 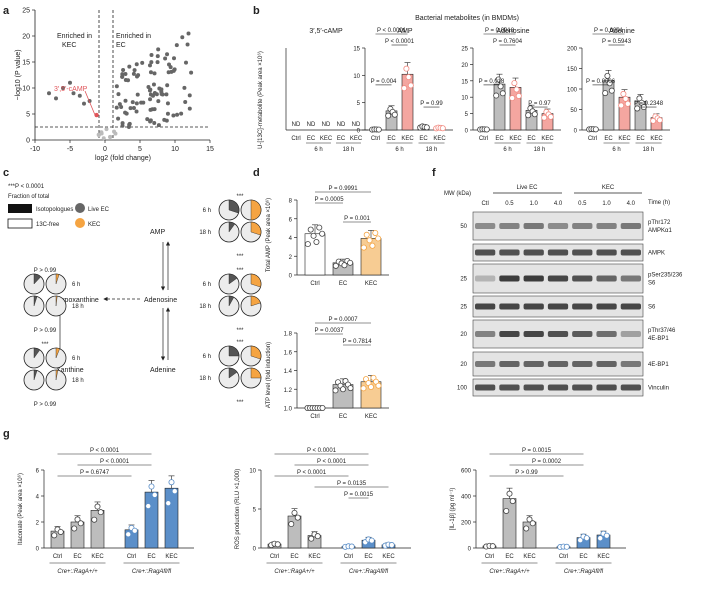 What do you see at coordinates (160, 300) in the screenshot?
I see `node-adenosine: Adenosine` at bounding box center [160, 300].